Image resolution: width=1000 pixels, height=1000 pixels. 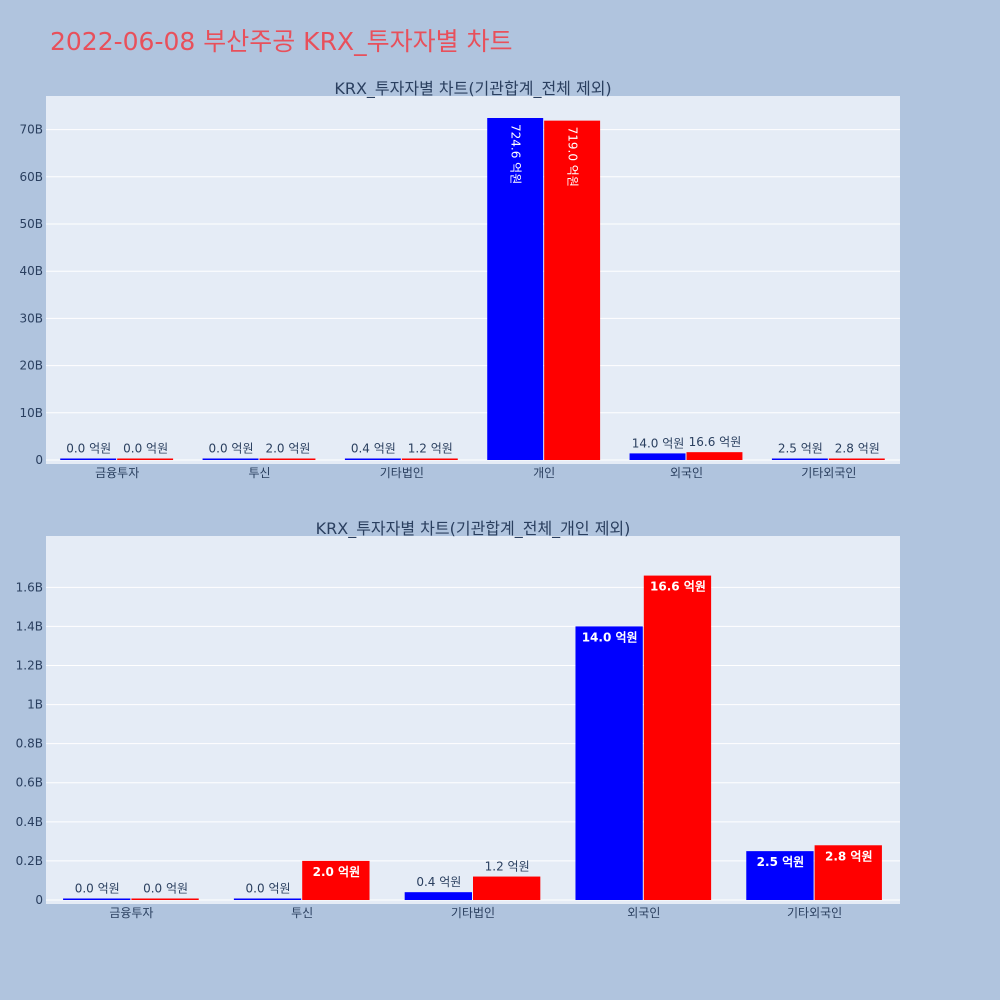 I want to click on y-tick-label: 1.6B, so click(x=29, y=587).